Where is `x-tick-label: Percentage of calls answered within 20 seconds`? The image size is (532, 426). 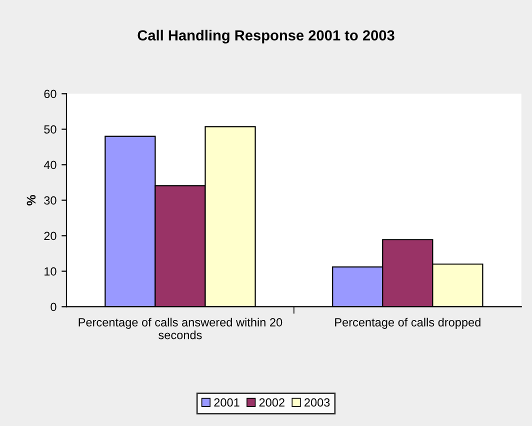
x-tick-label: Percentage of calls answered within 20 seconds is located at coordinates (180, 329).